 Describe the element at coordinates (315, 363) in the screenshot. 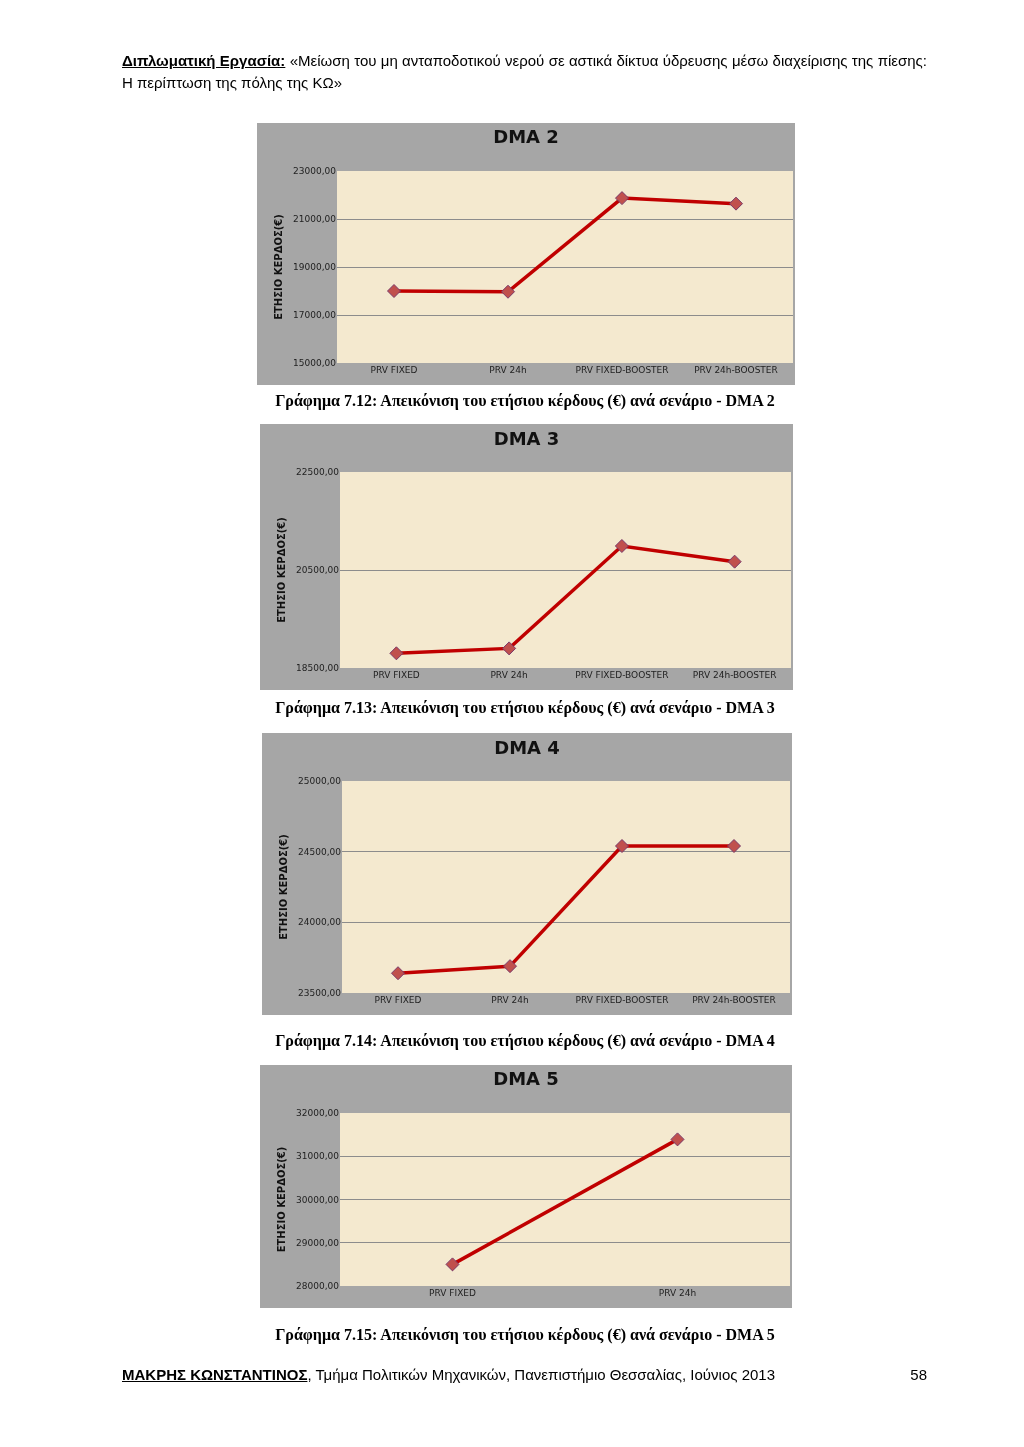

I see `y-tick-label: 15000,00` at that location.